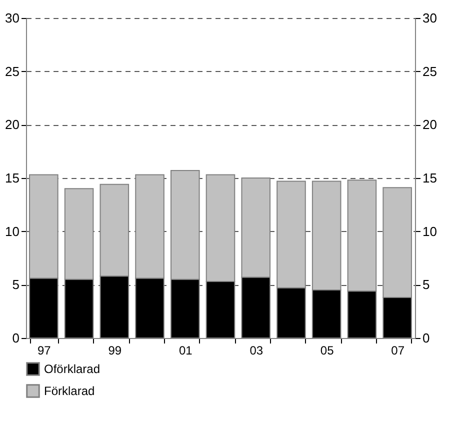  I want to click on x-tick-label: 99, so click(115, 351).